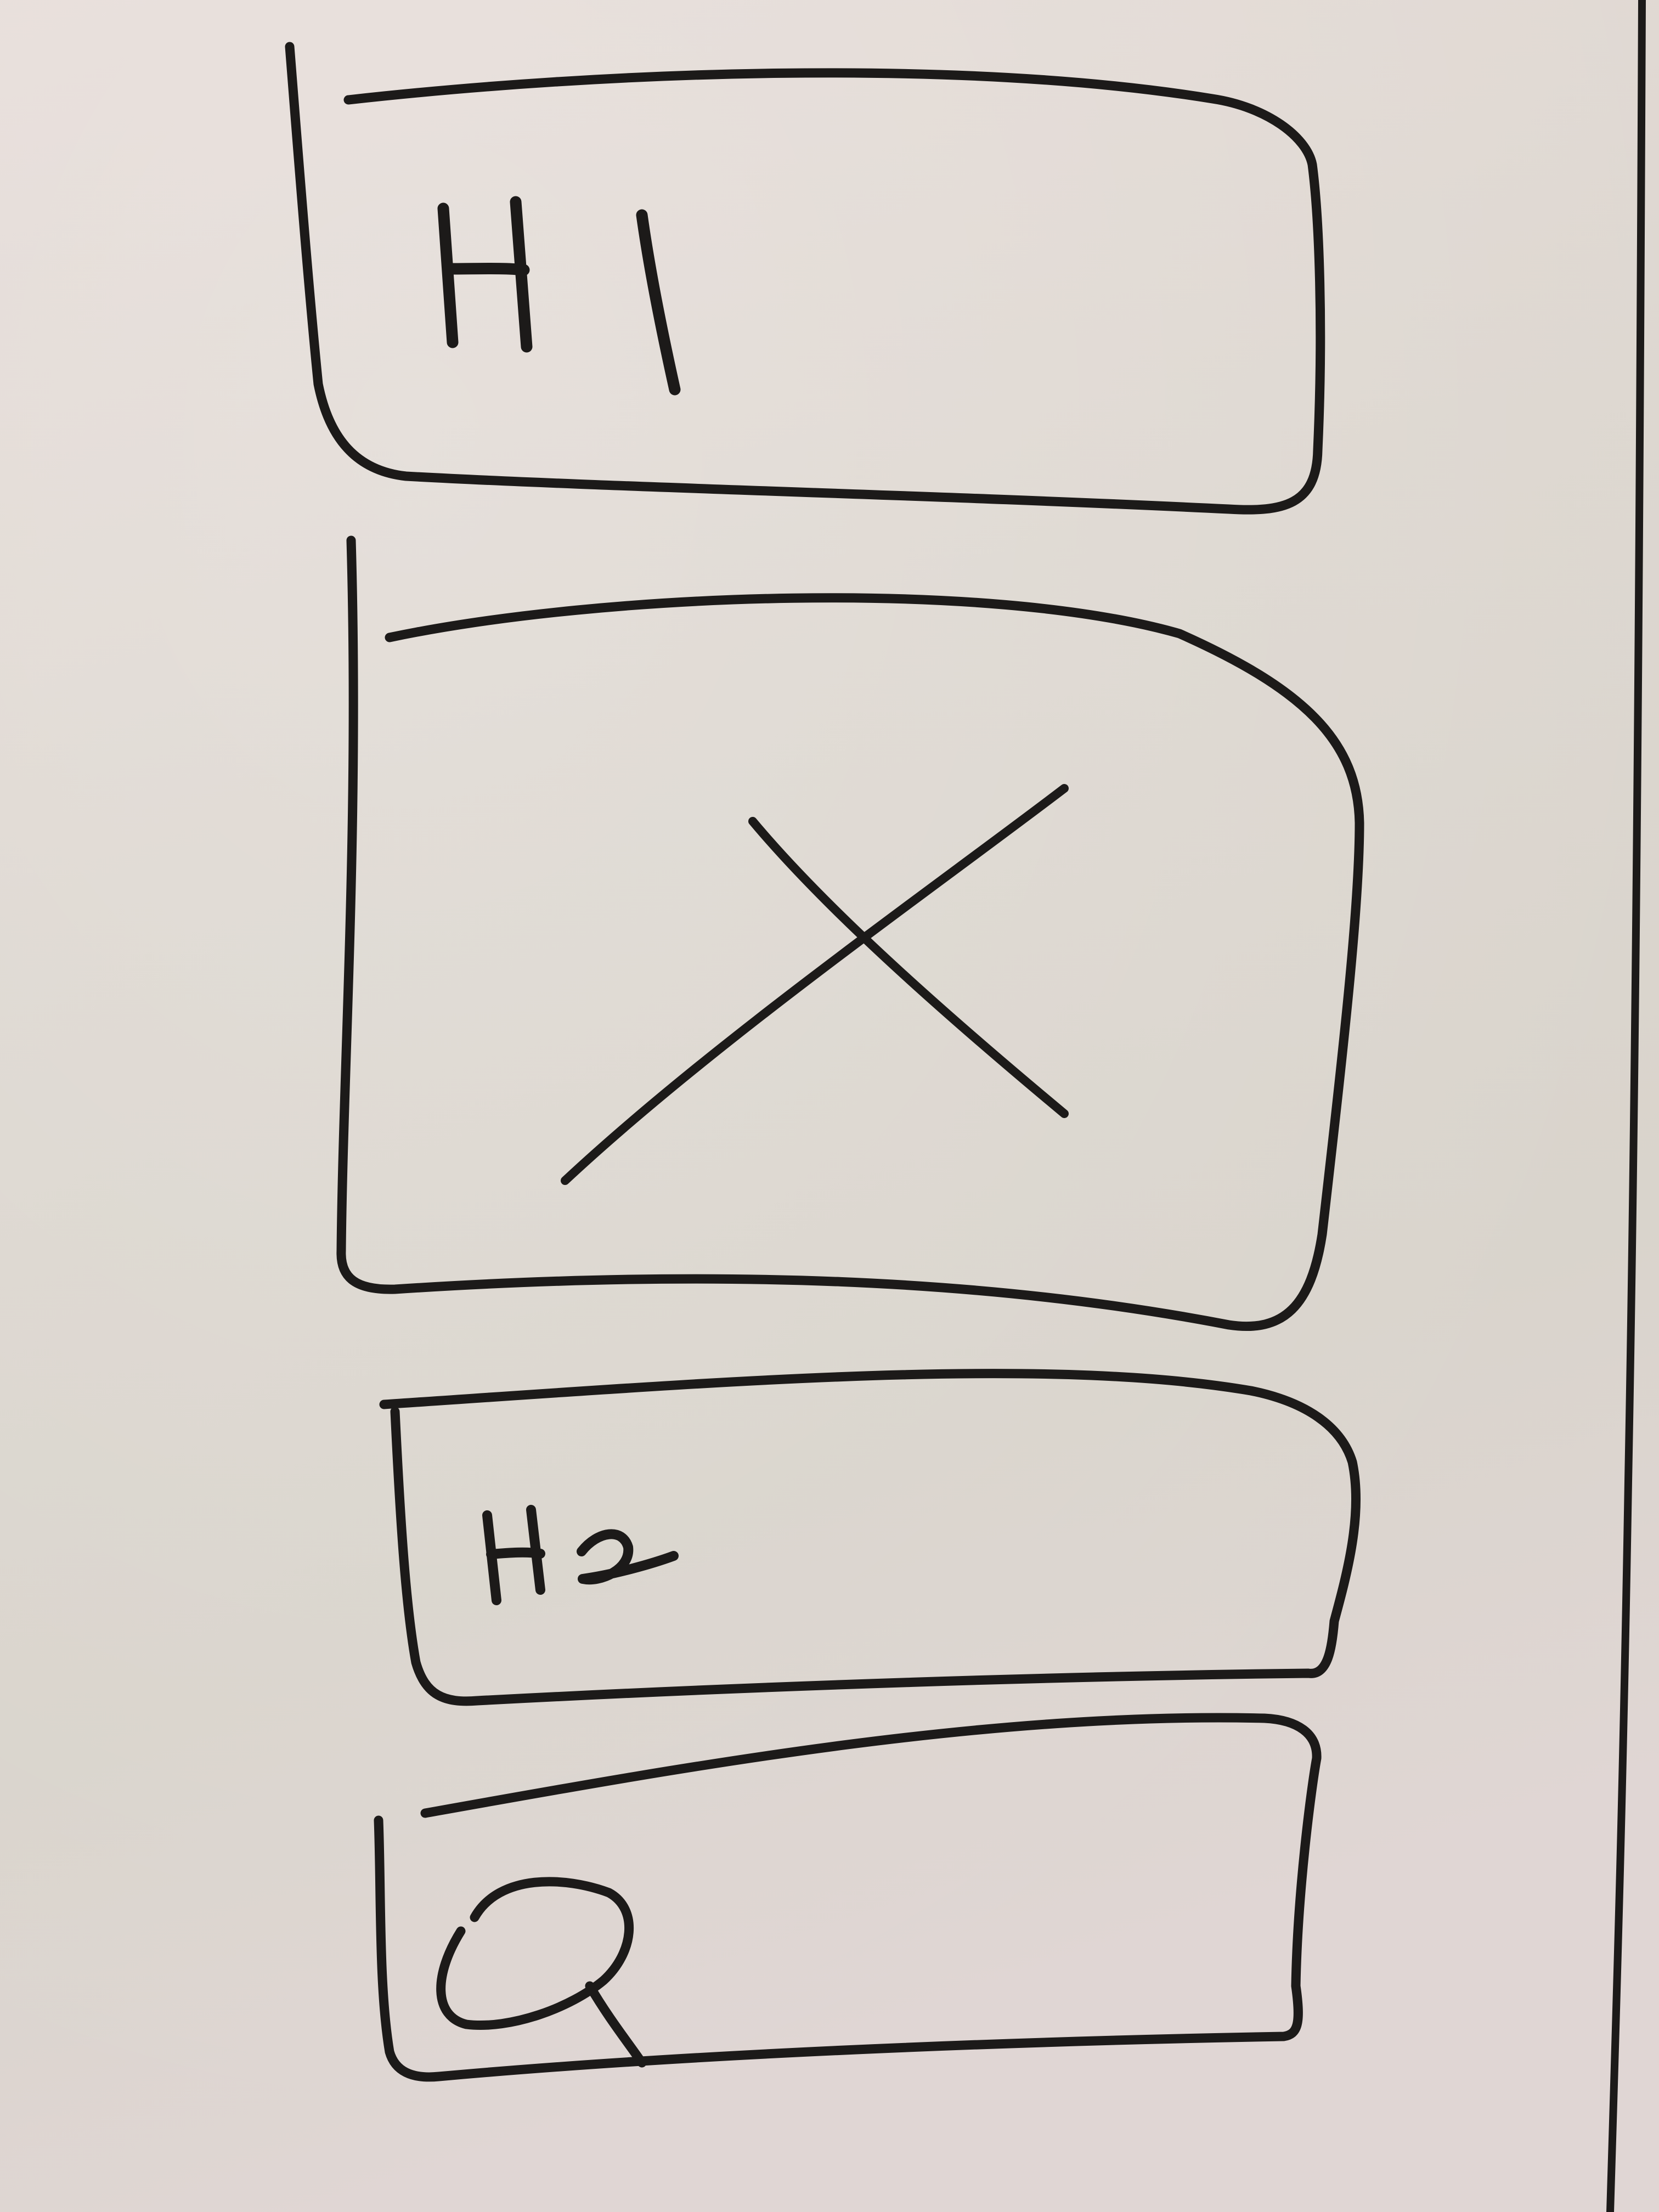 This screenshot has height=2212, width=1659. I want to click on wireframe-block-search, so click(848, 1898).